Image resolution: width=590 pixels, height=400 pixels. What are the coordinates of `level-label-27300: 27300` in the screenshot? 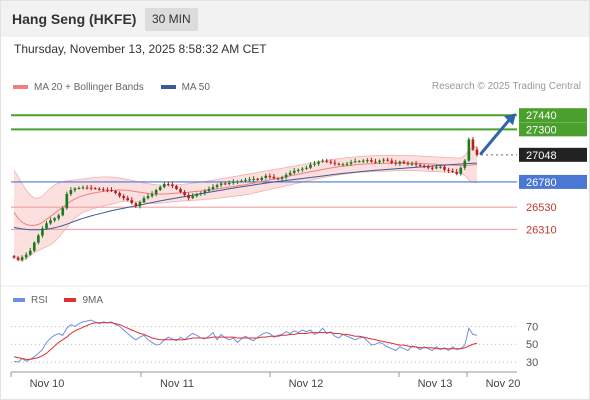 It's located at (541, 130).